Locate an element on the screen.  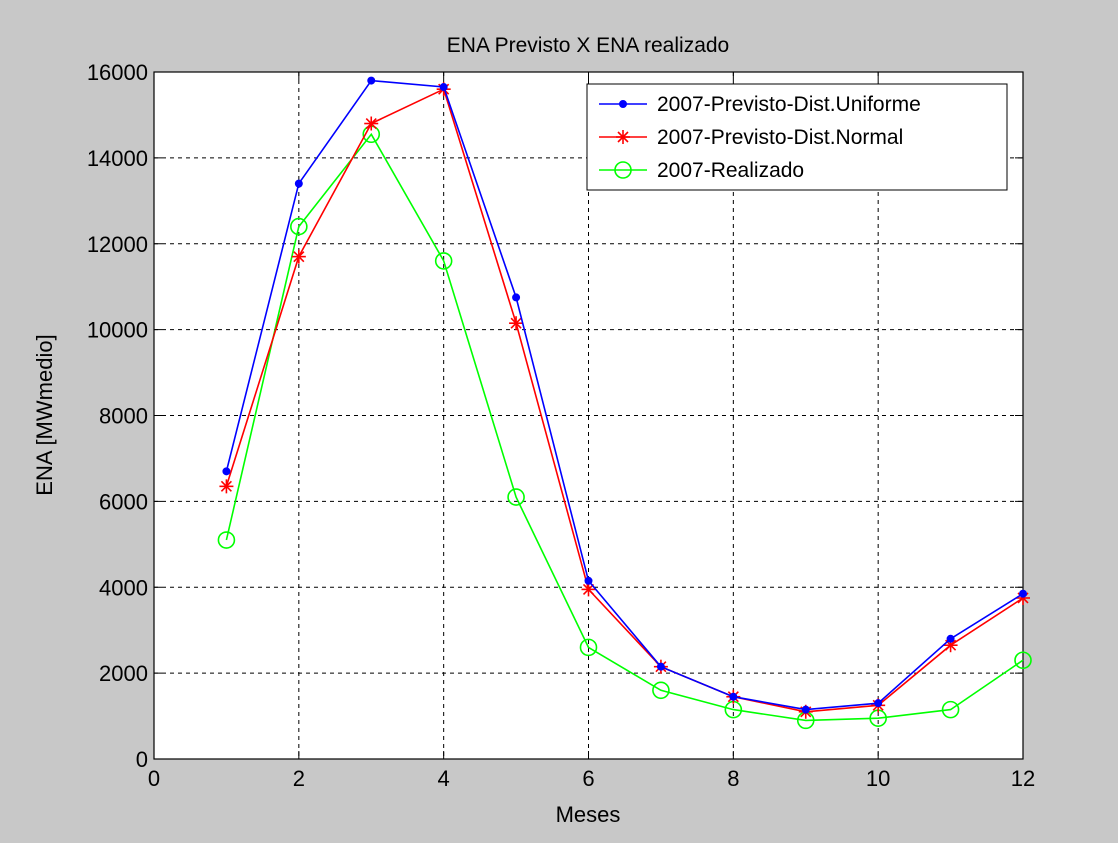
legend-label: 2007-Previsto-Dist.Normal is located at coordinates (780, 137).